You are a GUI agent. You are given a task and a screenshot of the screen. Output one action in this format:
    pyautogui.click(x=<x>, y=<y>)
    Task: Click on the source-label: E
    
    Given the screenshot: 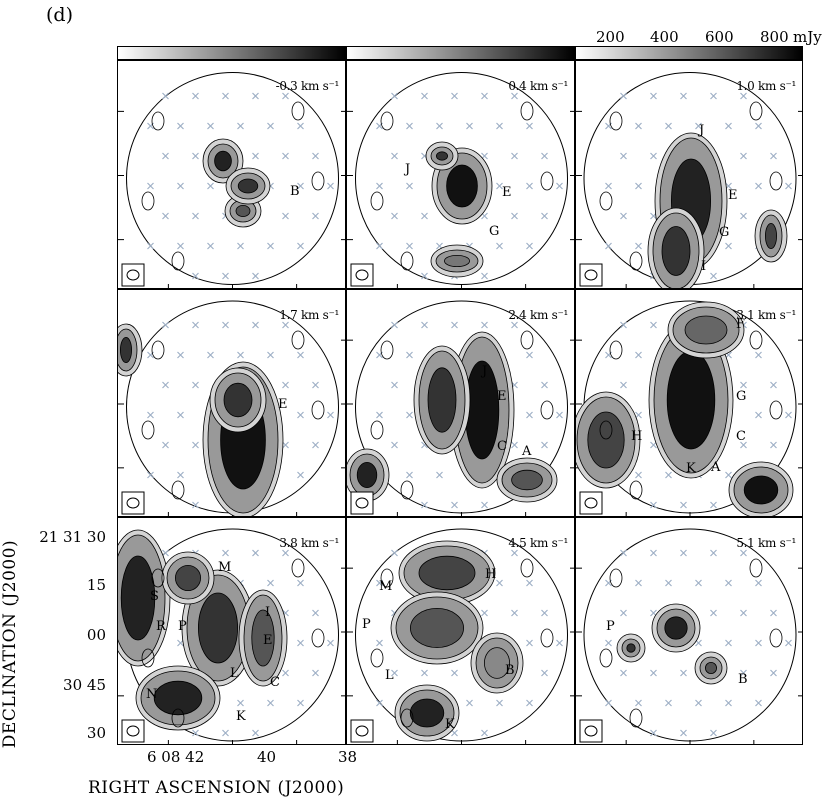 What is the action you would take?
    pyautogui.click(x=502, y=396)
    